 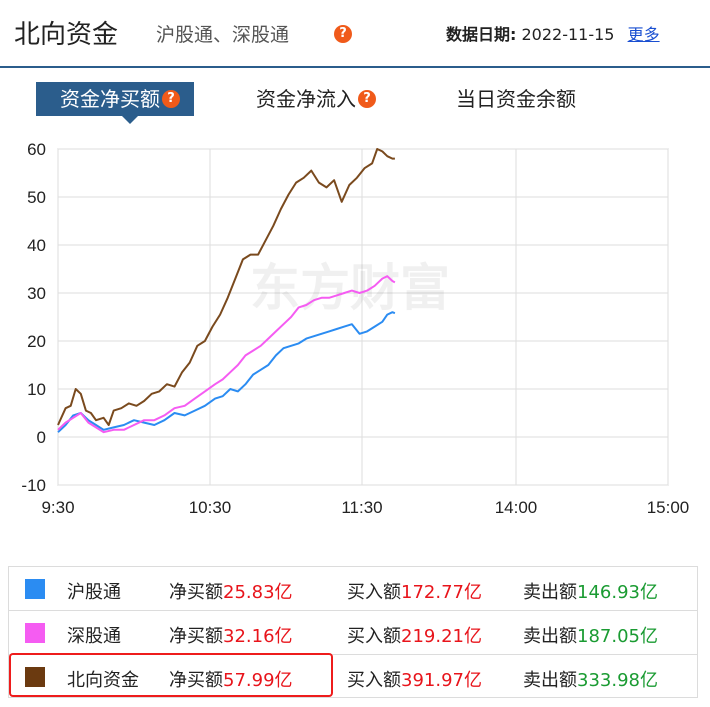 What do you see at coordinates (414, 680) in the screenshot?
I see `buy-amount: 买入额391.97亿` at bounding box center [414, 680].